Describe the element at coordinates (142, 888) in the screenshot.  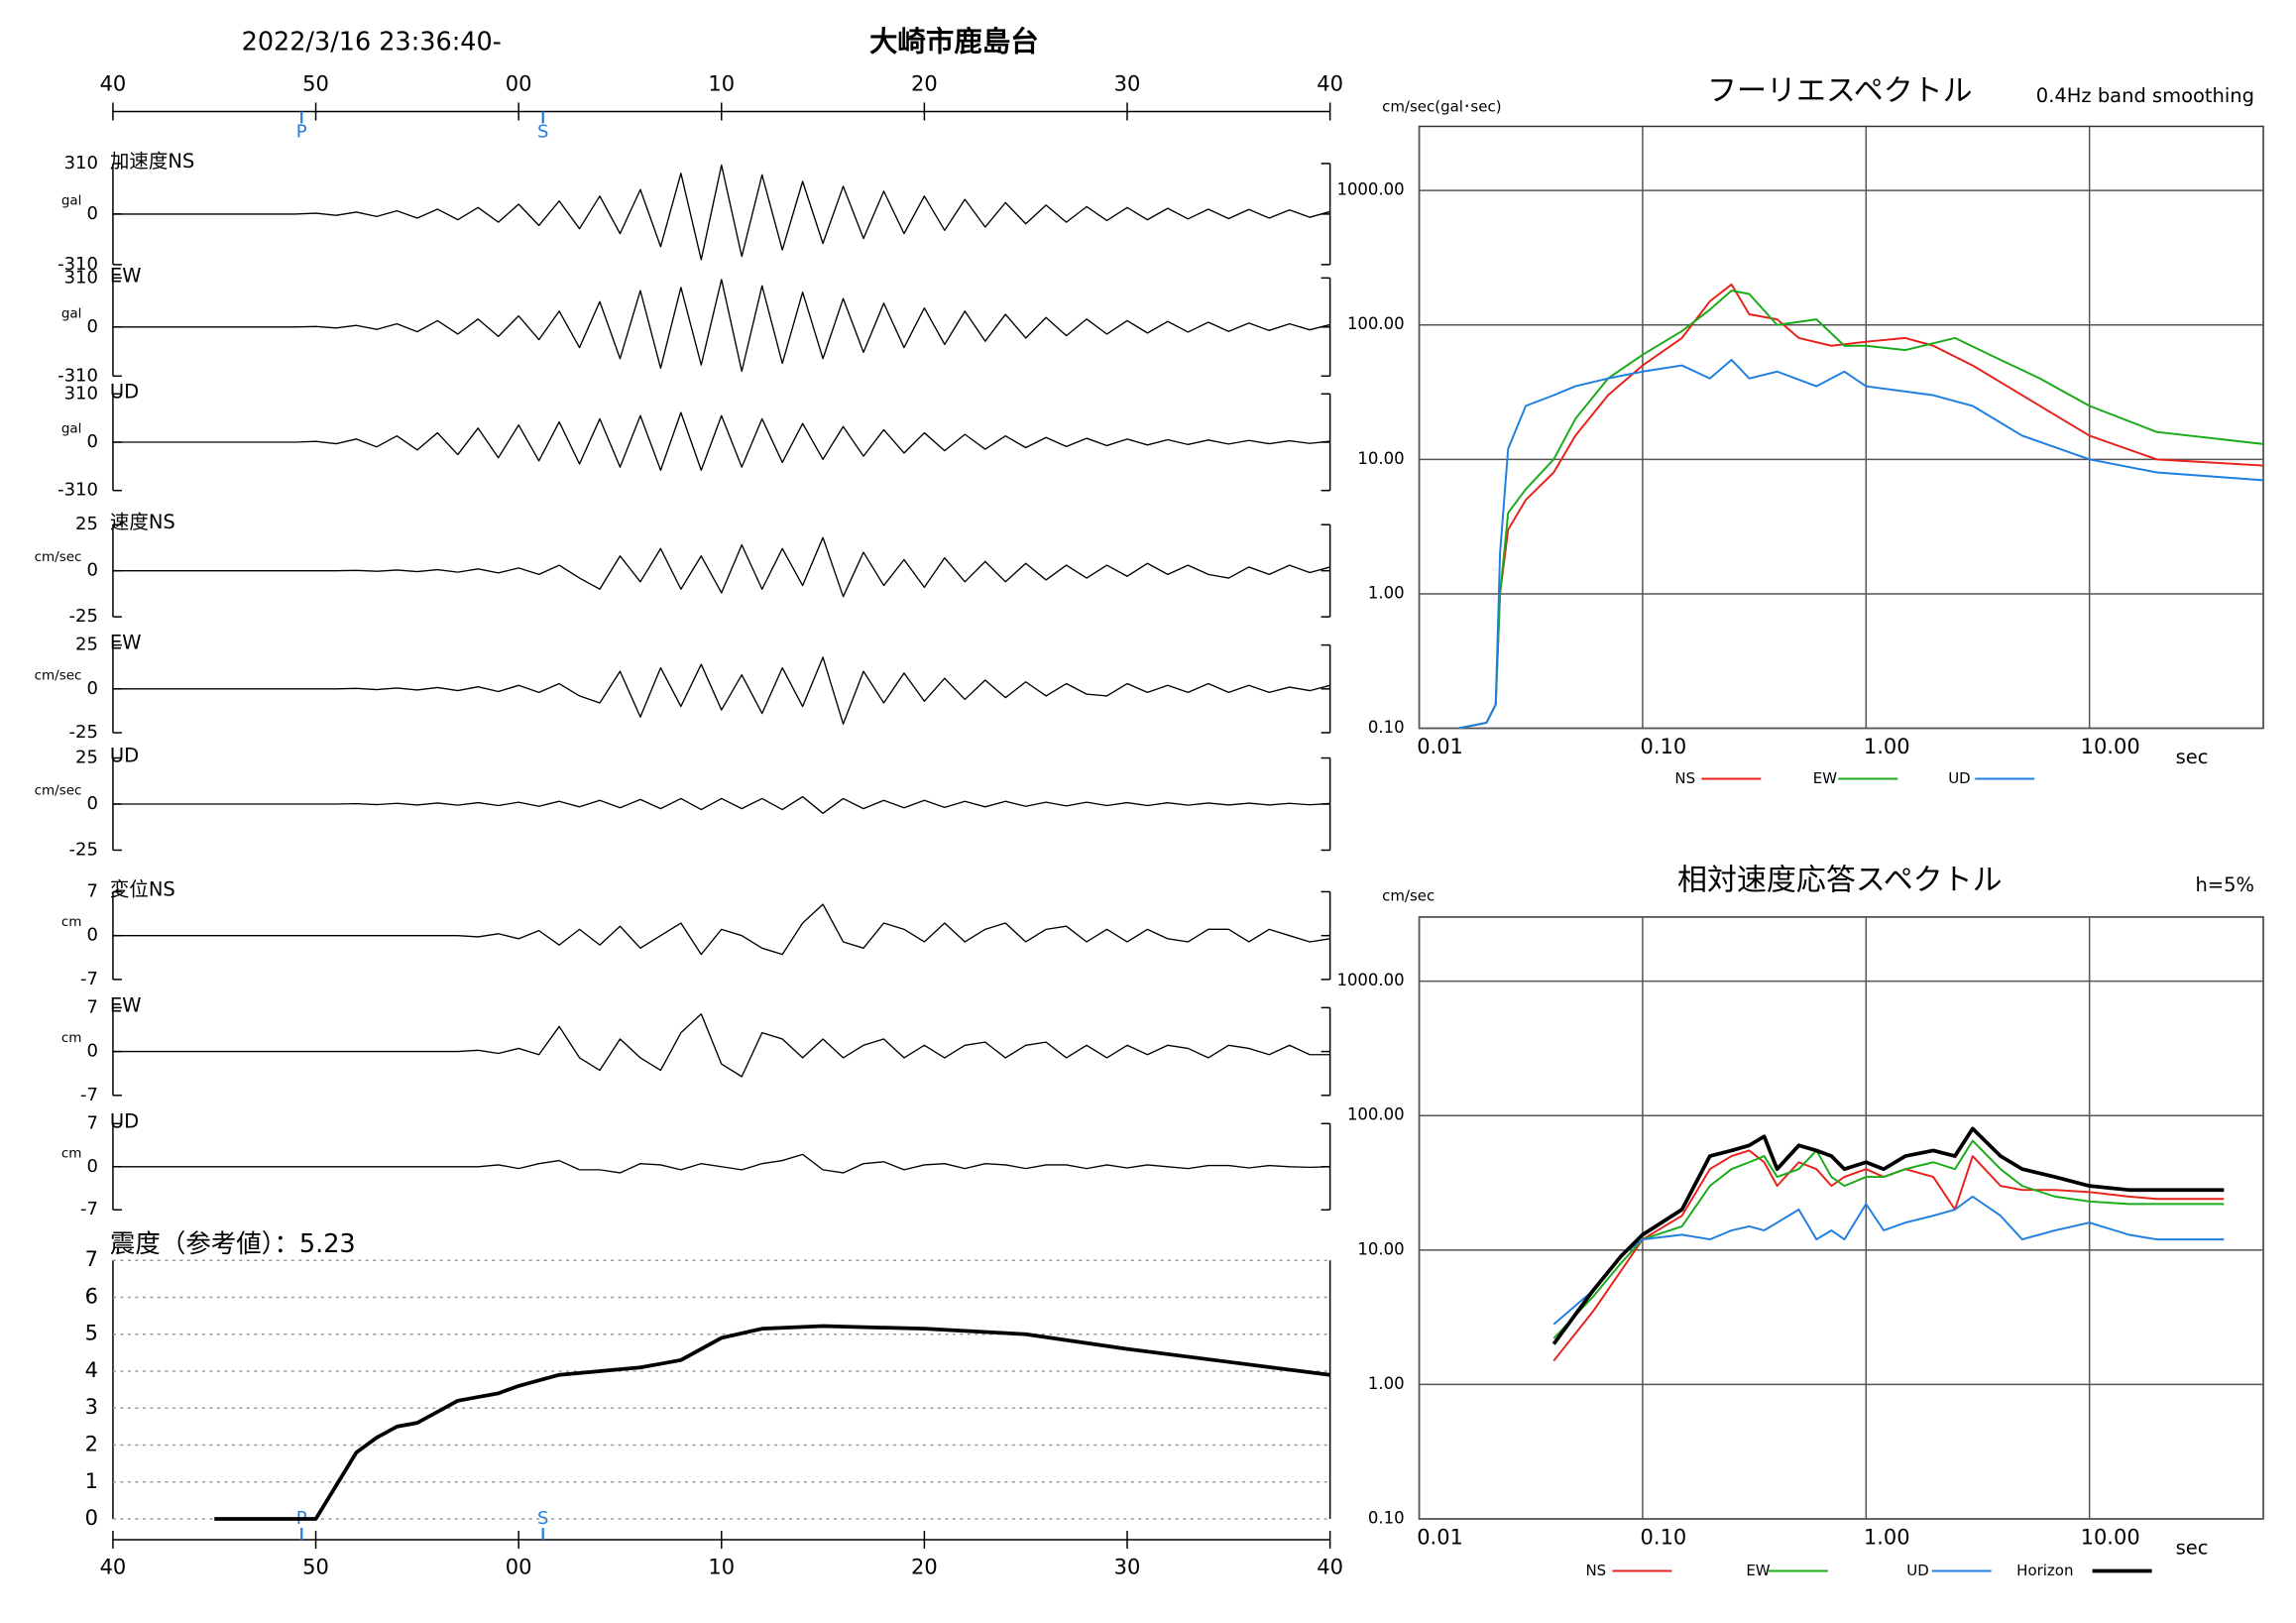
I see `panel-label: 変位NS` at that location.